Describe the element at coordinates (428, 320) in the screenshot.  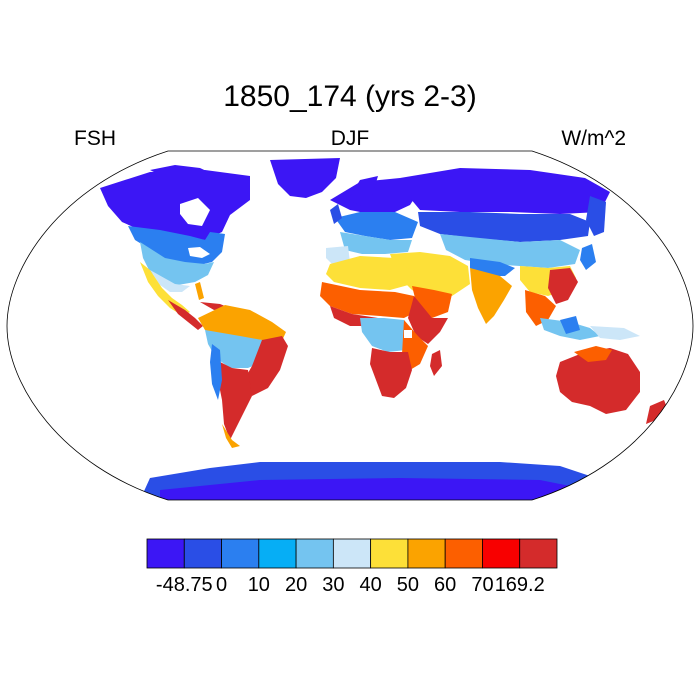
I see `horn-of-africa` at that location.